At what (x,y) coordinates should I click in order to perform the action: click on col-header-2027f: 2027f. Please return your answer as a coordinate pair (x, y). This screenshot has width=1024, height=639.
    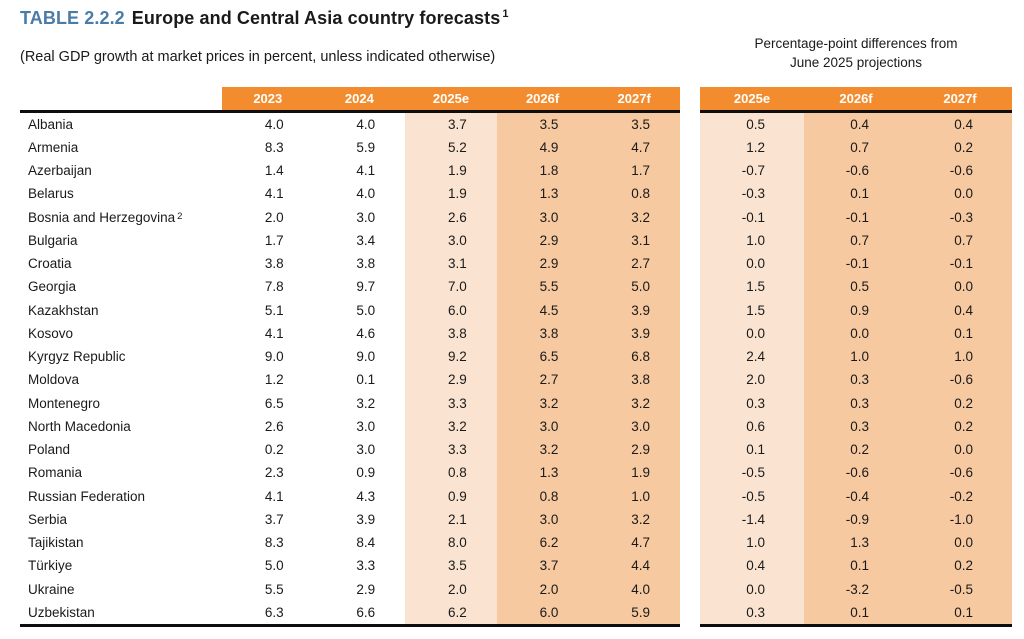
    Looking at the image, I should click on (634, 98).